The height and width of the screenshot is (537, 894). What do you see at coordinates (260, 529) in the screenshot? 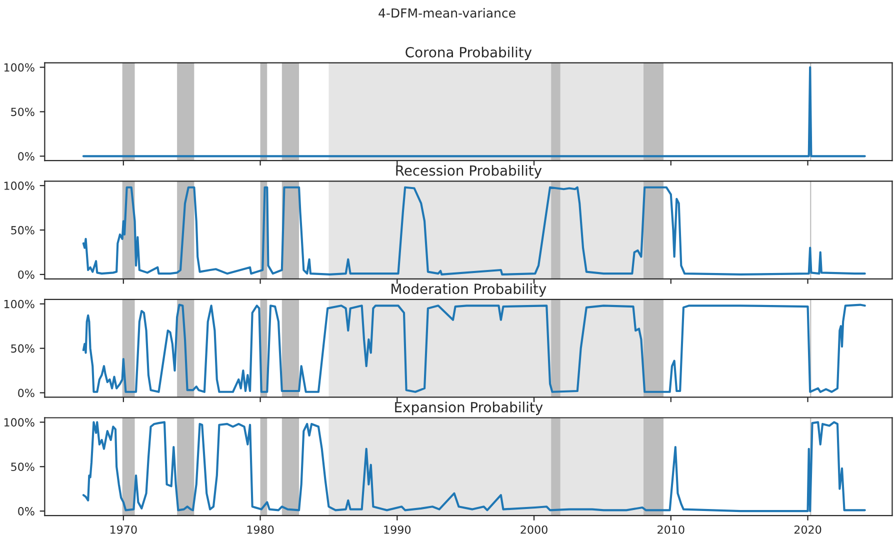
I see `x-tick-label: 1980` at bounding box center [260, 529].